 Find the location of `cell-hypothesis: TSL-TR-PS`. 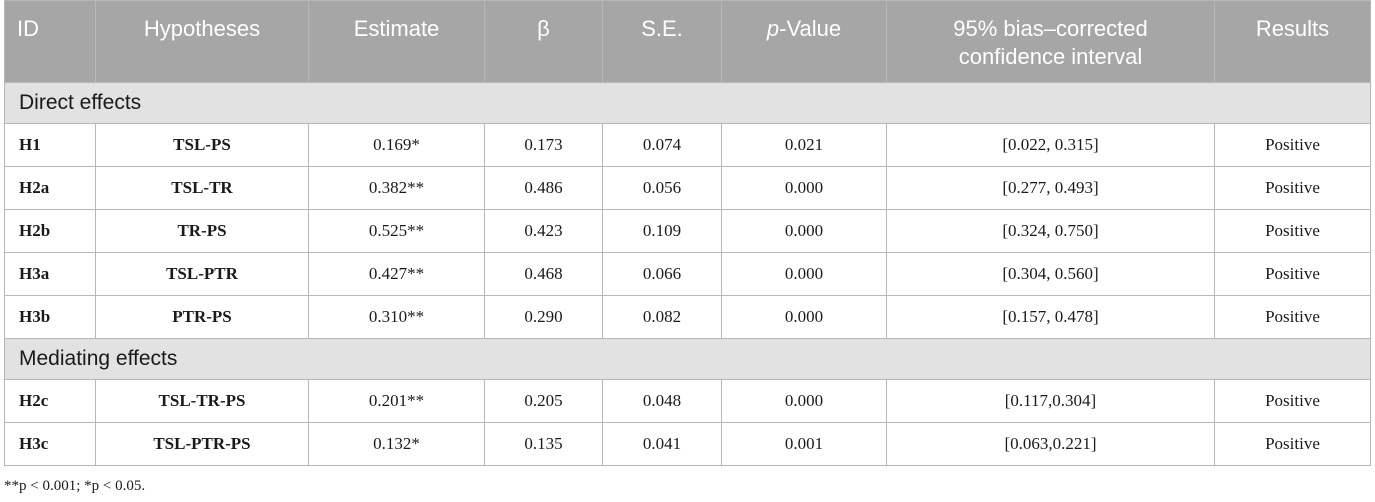

cell-hypothesis: TSL-TR-PS is located at coordinates (202, 401).